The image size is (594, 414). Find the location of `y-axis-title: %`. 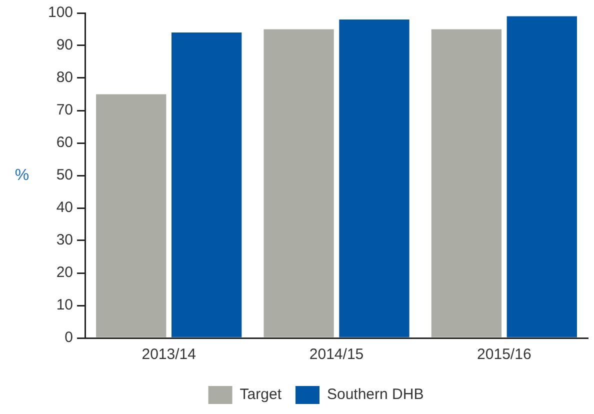

y-axis-title: % is located at coordinates (22, 175).